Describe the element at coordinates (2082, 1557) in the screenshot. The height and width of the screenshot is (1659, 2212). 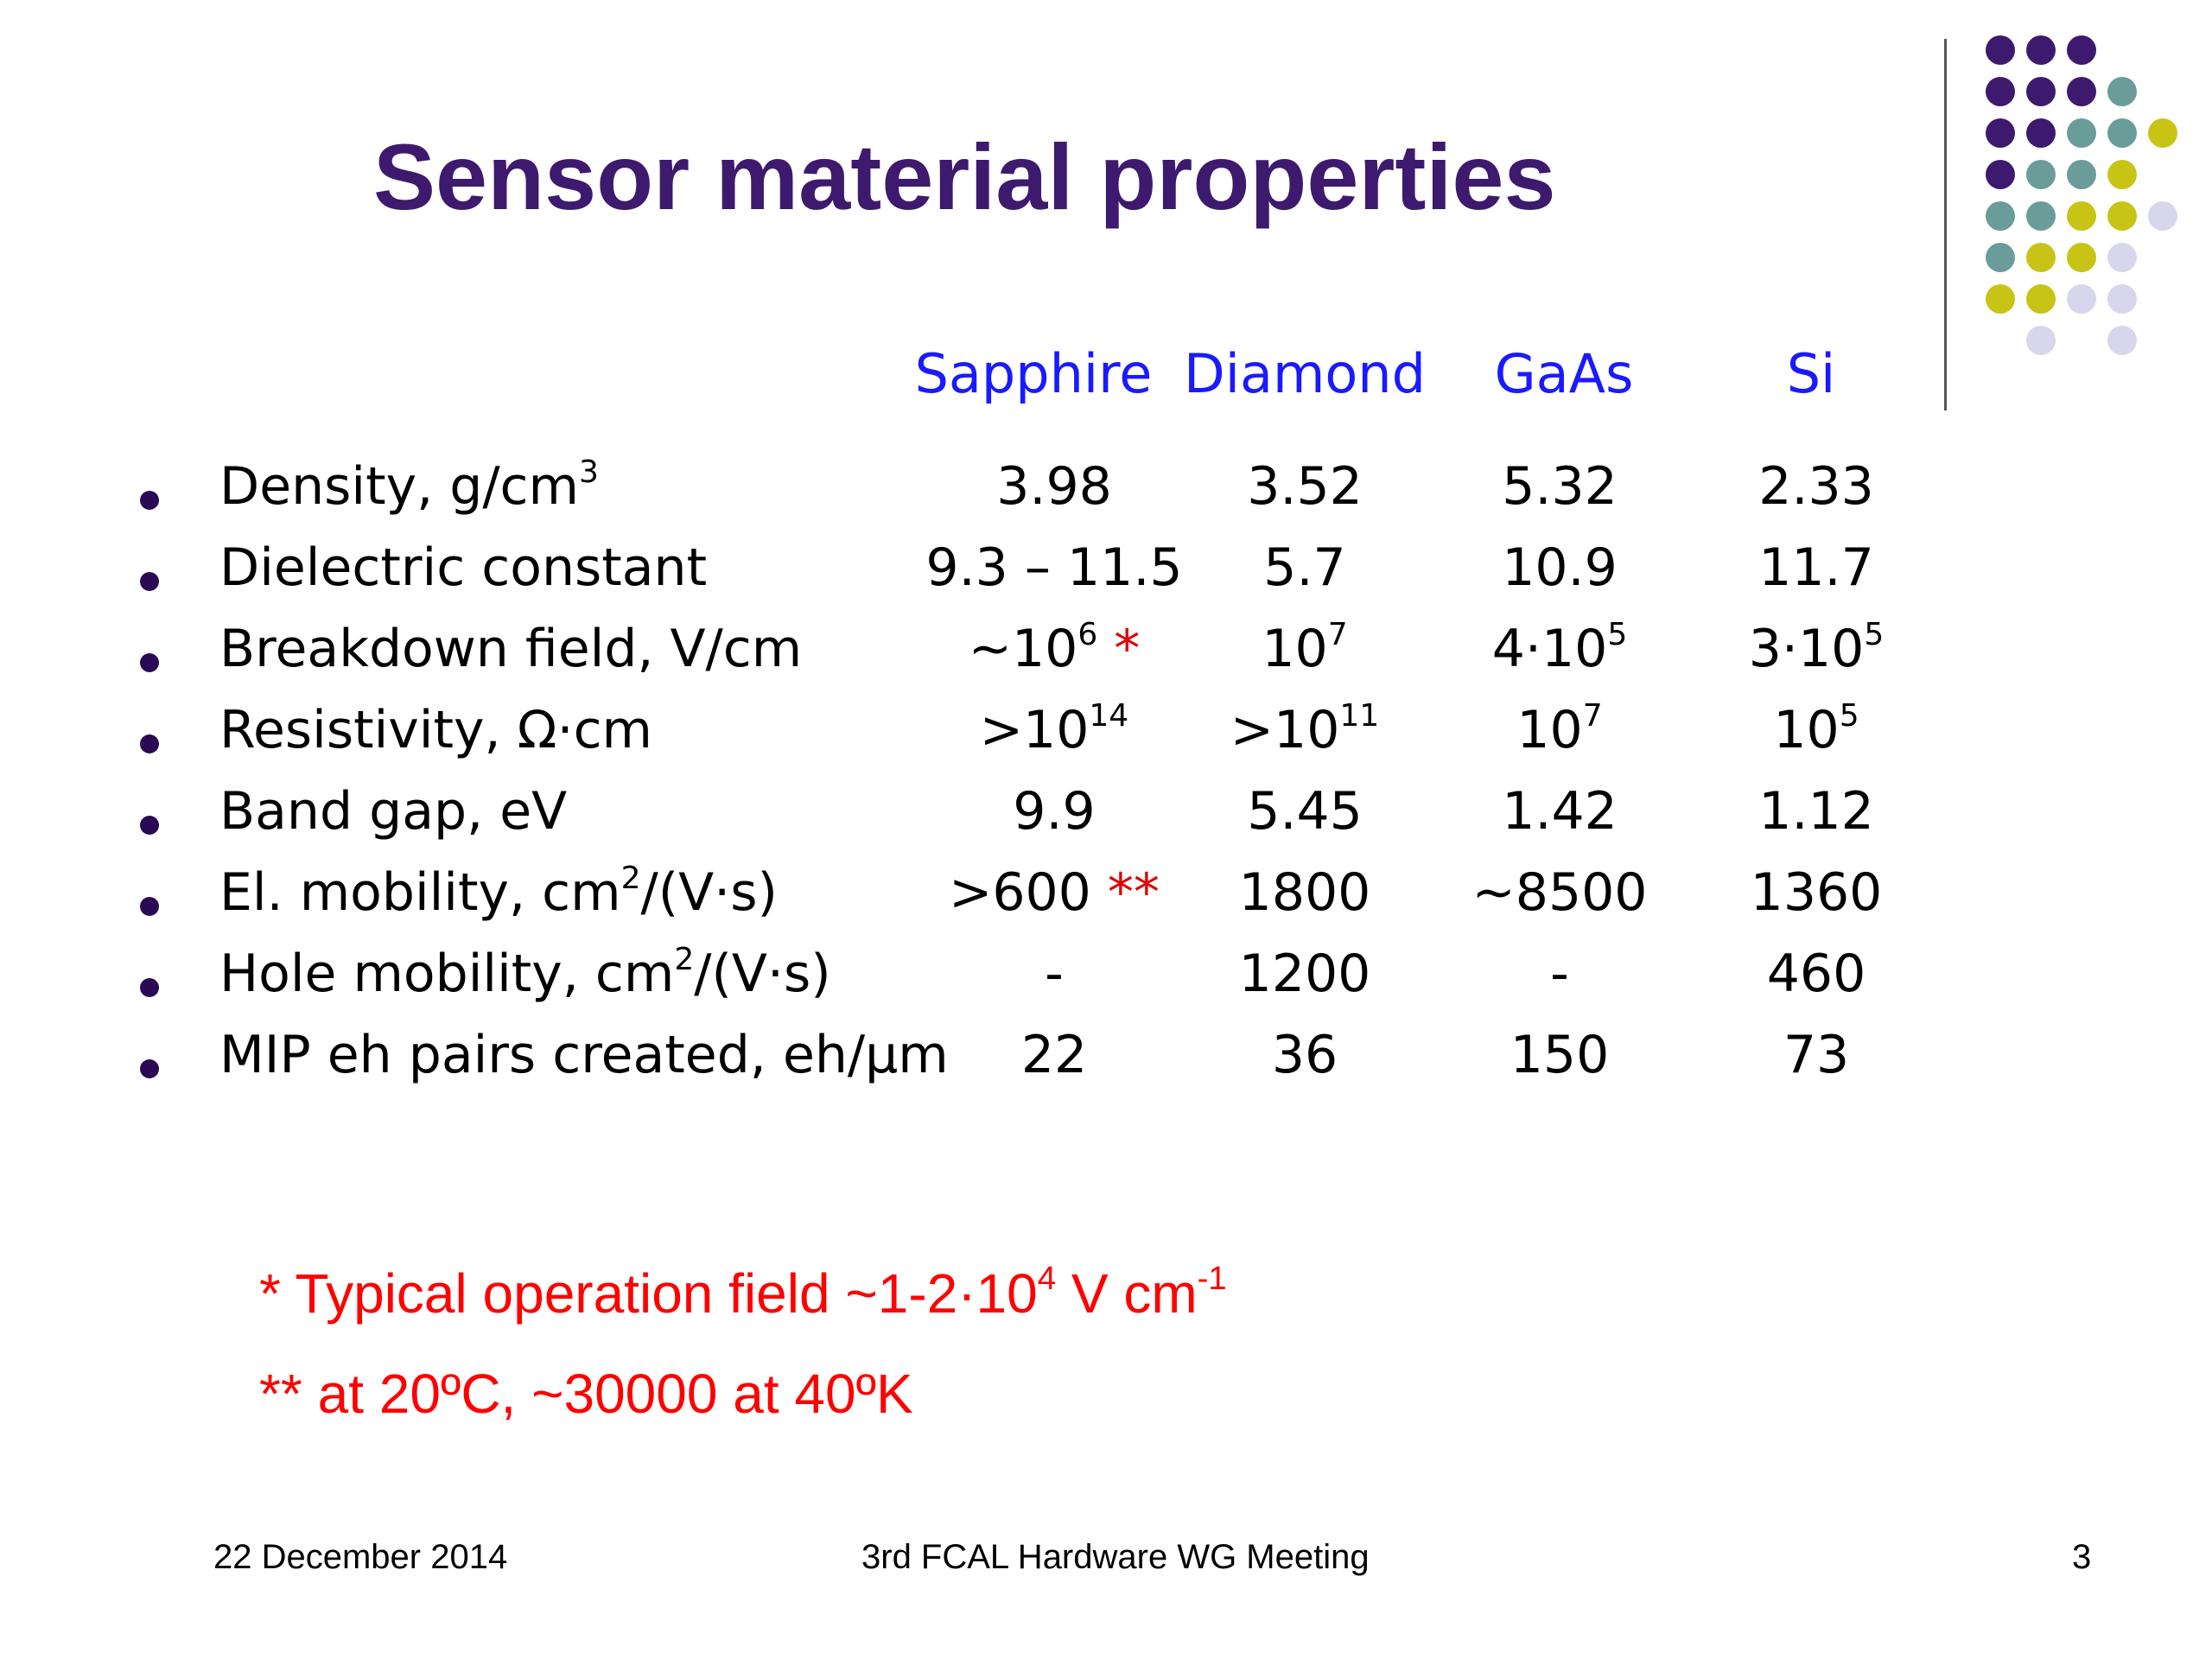
I see `footer-page-number: 3` at that location.